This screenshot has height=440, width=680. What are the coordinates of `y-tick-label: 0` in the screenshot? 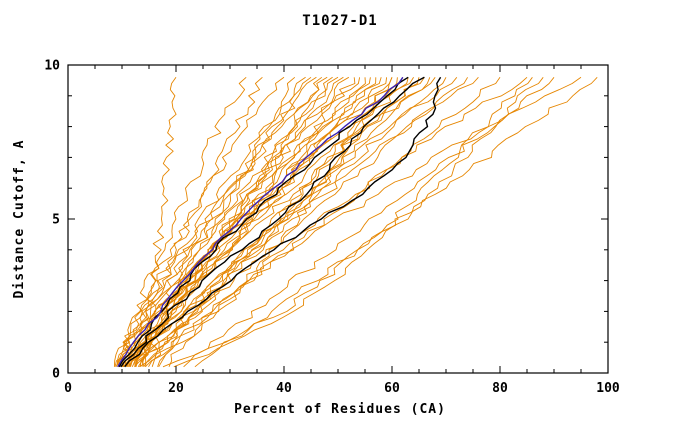 It's located at (56, 374).